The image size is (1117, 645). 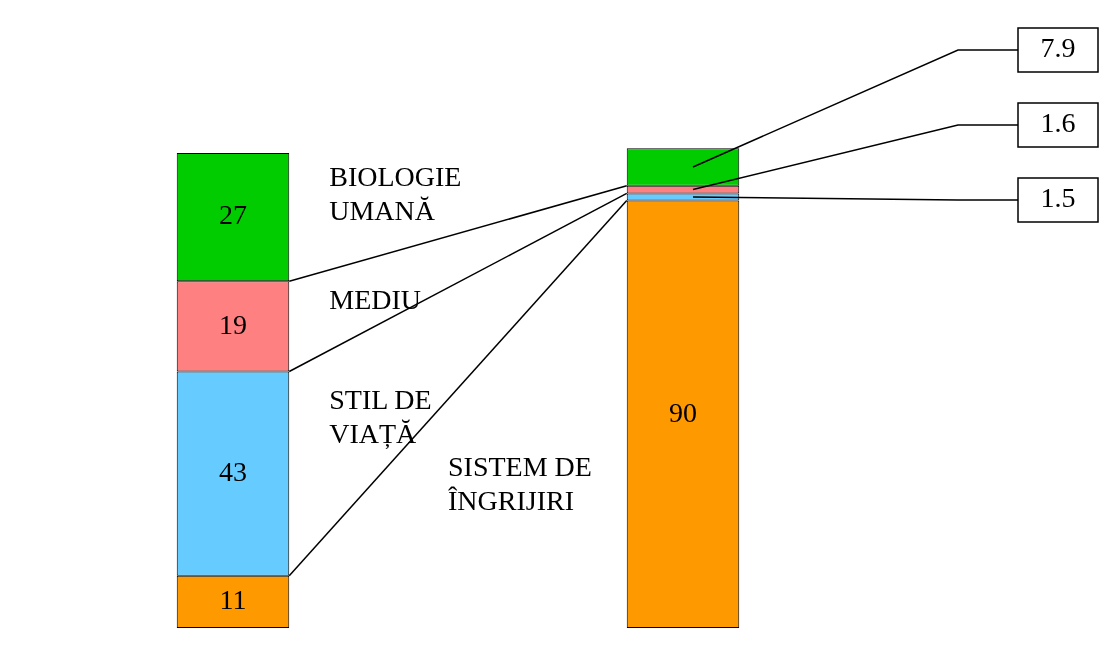 What do you see at coordinates (233, 324) in the screenshot?
I see `data-label: 19` at bounding box center [233, 324].